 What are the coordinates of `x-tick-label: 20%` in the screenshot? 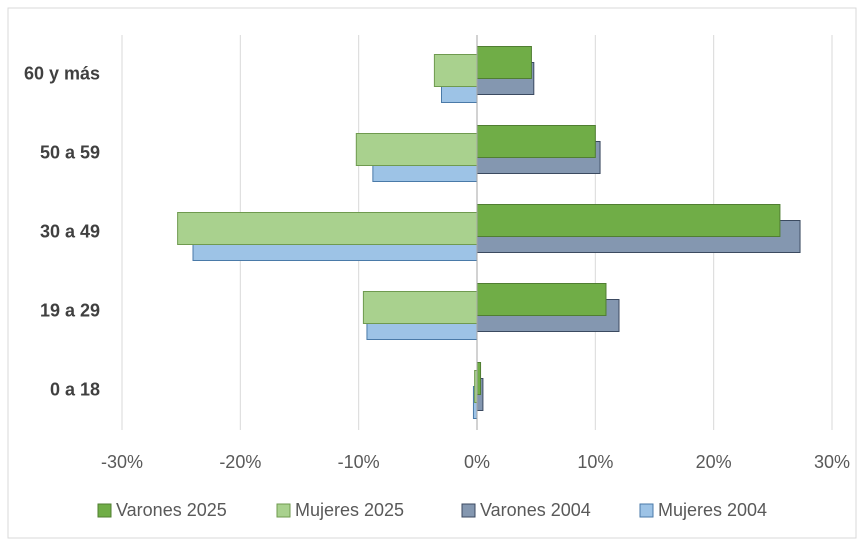 It's located at (714, 462).